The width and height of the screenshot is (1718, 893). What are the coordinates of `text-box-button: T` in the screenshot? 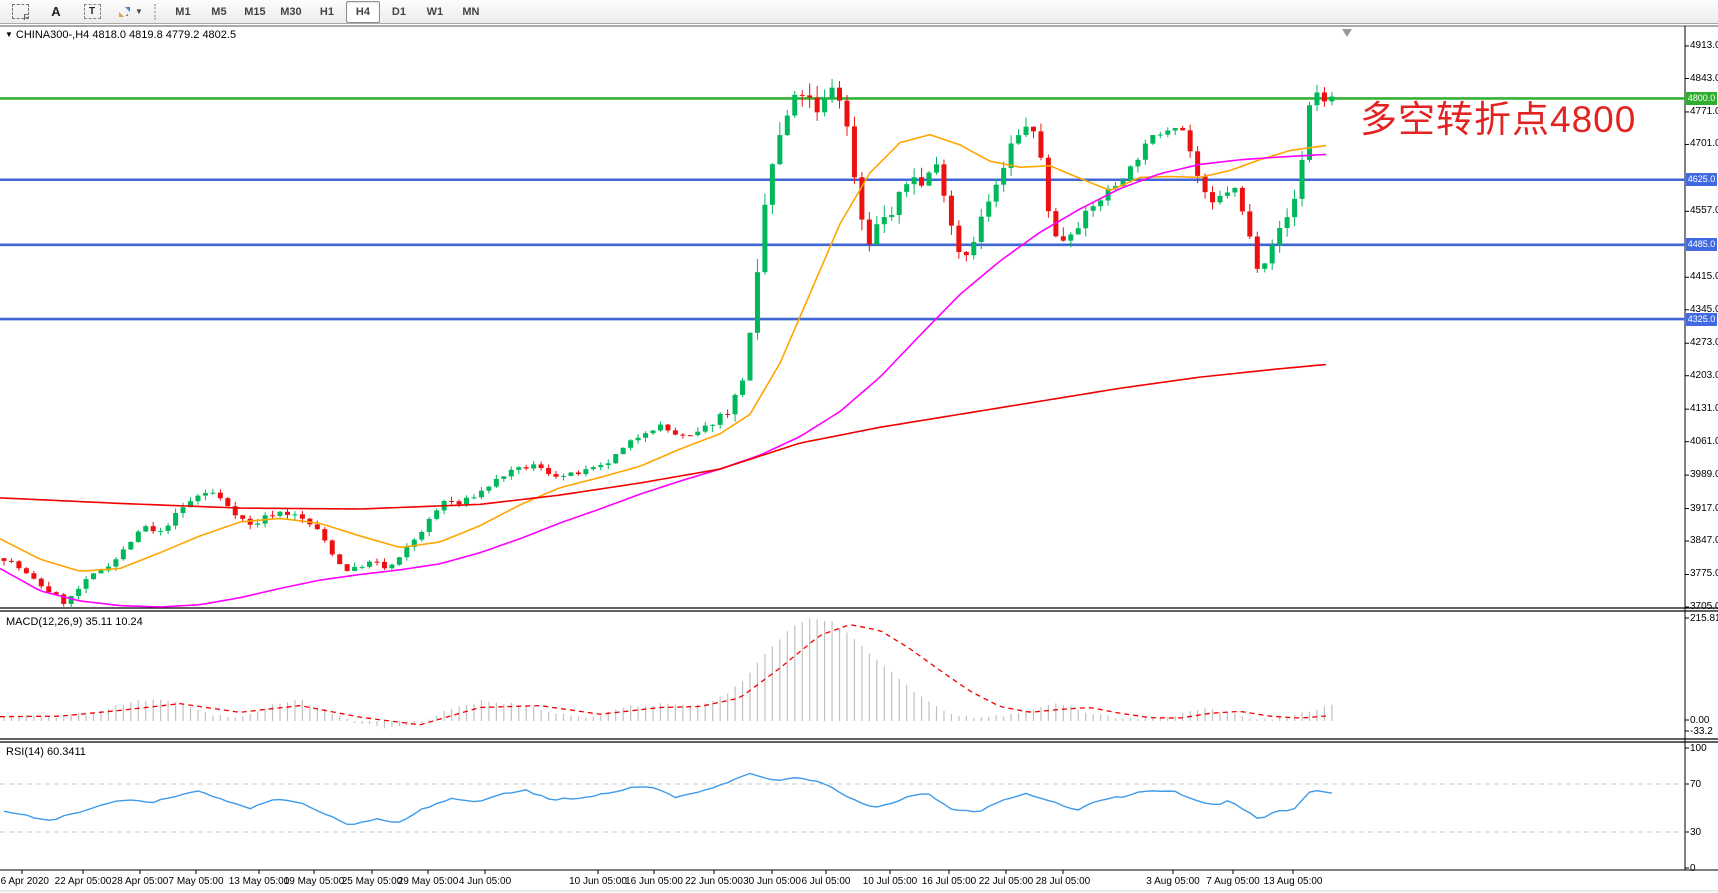 It's located at (92, 12).